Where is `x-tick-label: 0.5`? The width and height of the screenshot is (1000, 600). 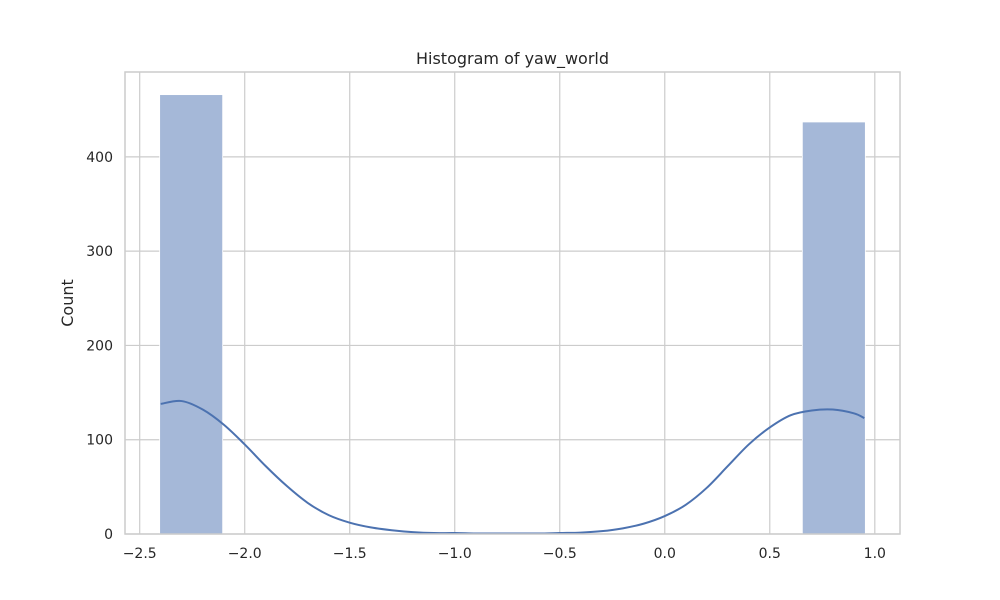
x-tick-label: 0.5 is located at coordinates (770, 554).